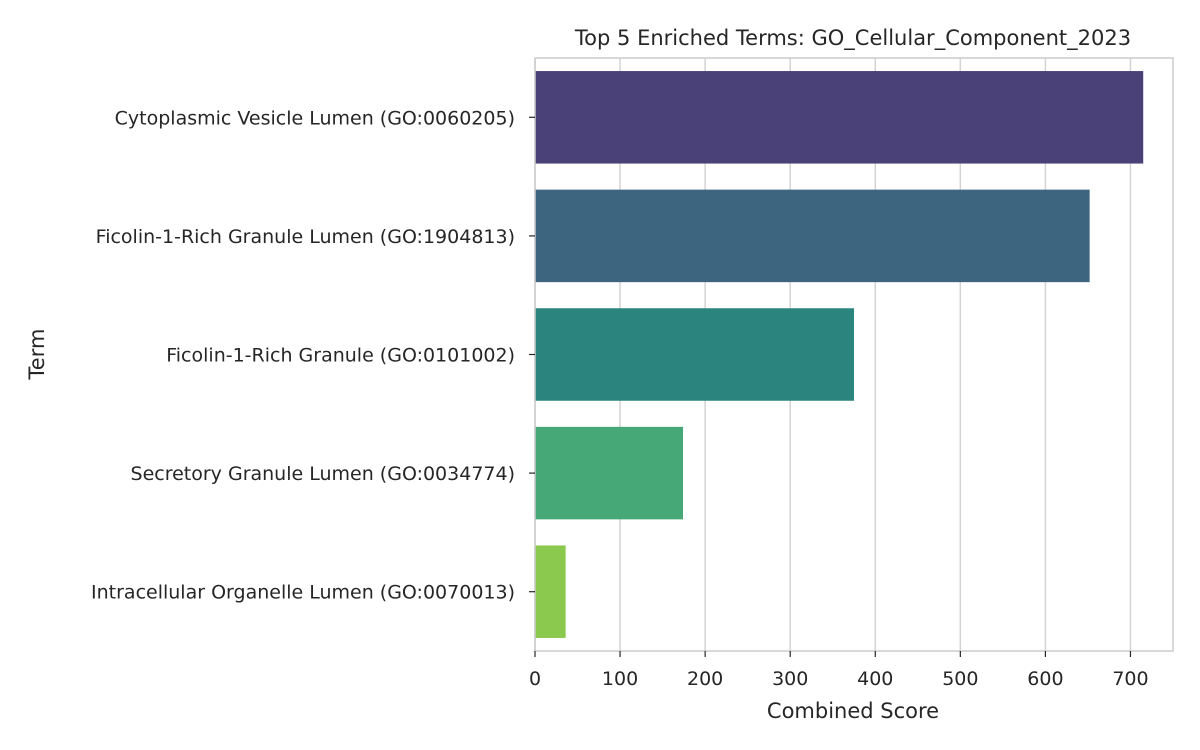  I want to click on x-tick-label: 0, so click(535, 679).